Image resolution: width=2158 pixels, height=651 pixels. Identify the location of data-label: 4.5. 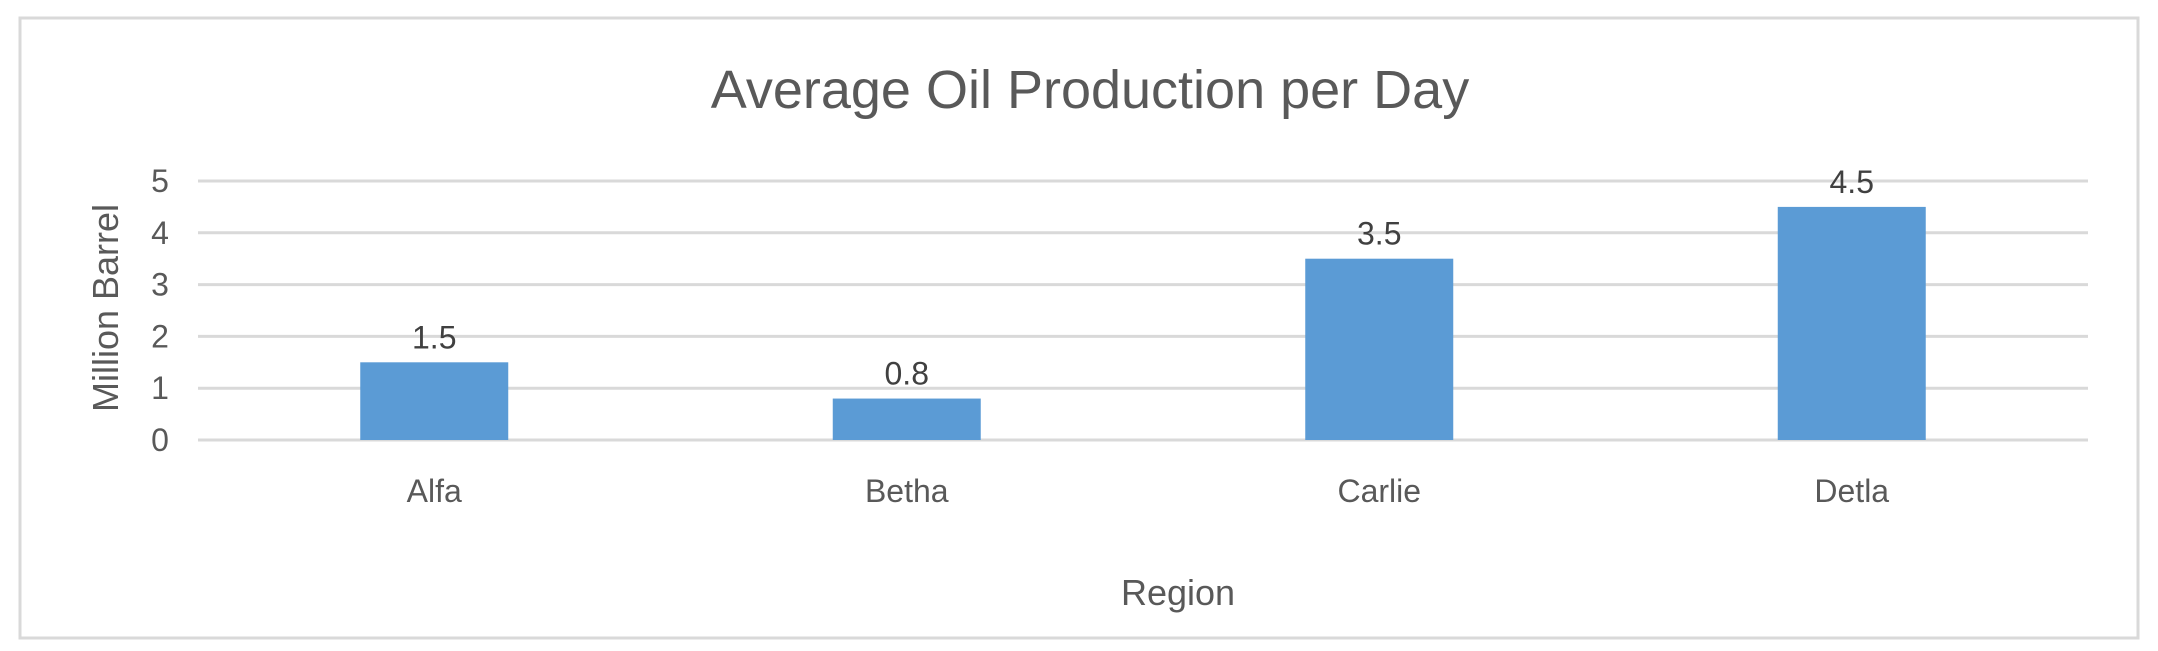
(1852, 182).